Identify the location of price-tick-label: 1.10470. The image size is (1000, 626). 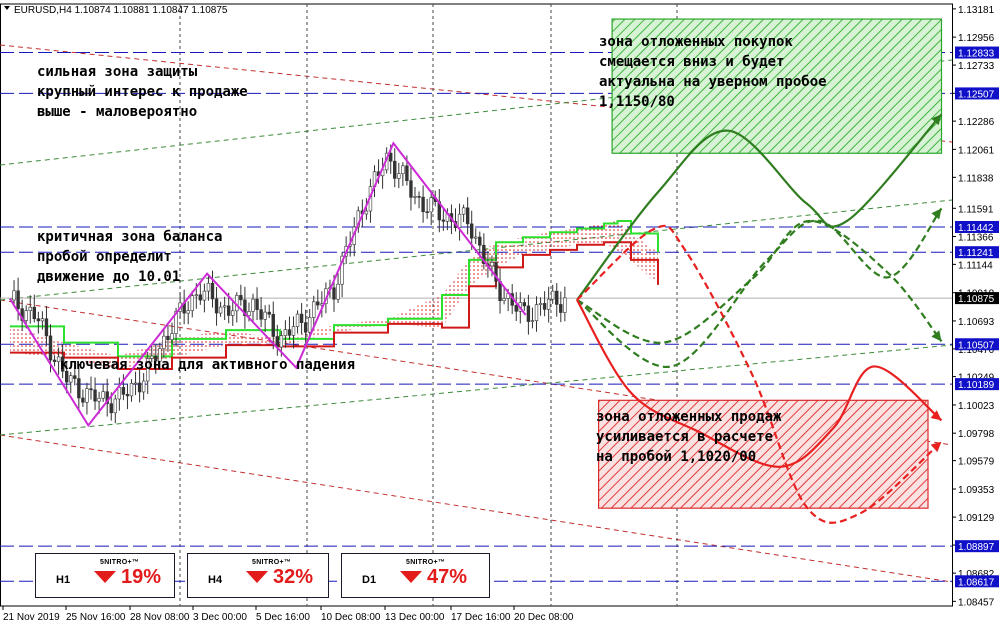
(976, 350).